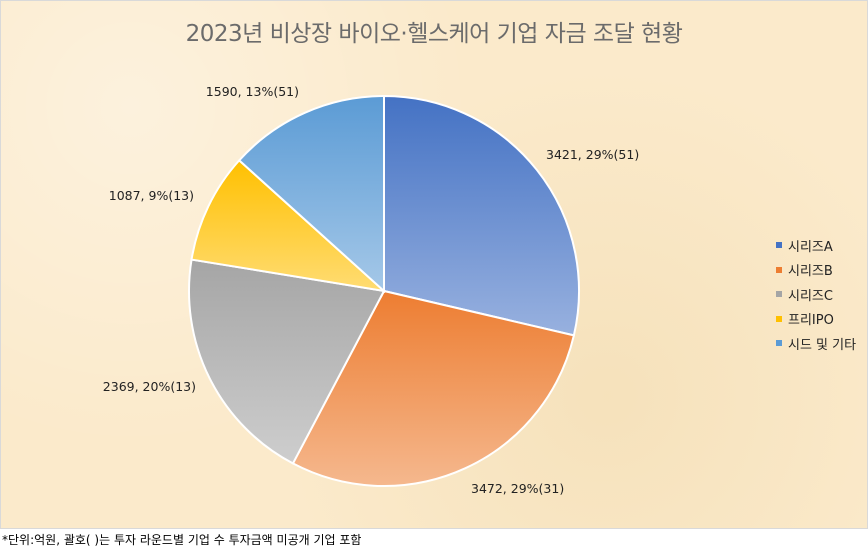  I want to click on legend-item-2: 시리즈B, so click(816, 270).